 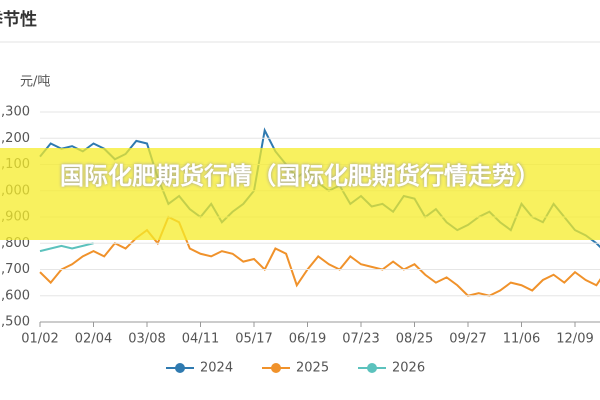 What do you see at coordinates (35, 82) in the screenshot?
I see `y-axis-label: 元/吨` at bounding box center [35, 82].